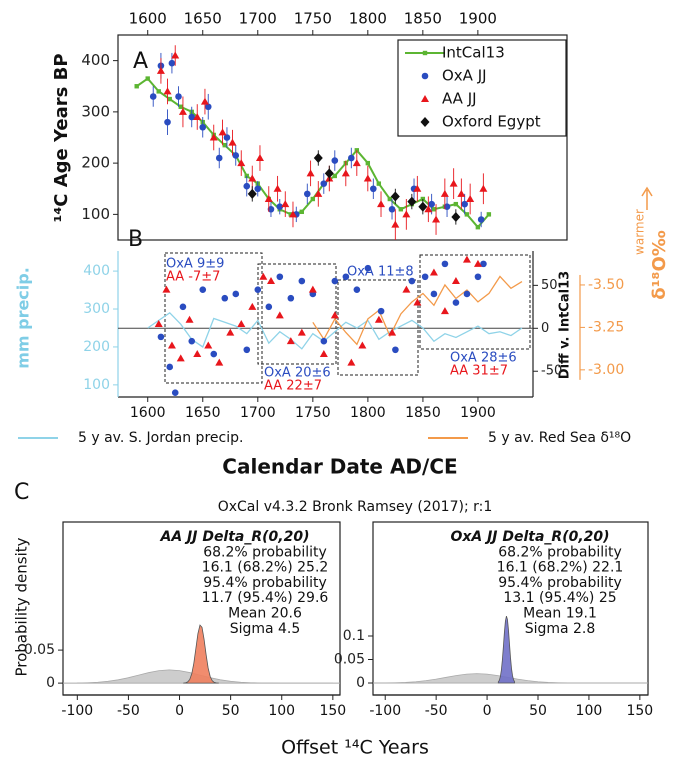 This screenshot has width=678, height=771. Describe the element at coordinates (639, 711) in the screenshot. I see `x-tick-label: 150` at that location.